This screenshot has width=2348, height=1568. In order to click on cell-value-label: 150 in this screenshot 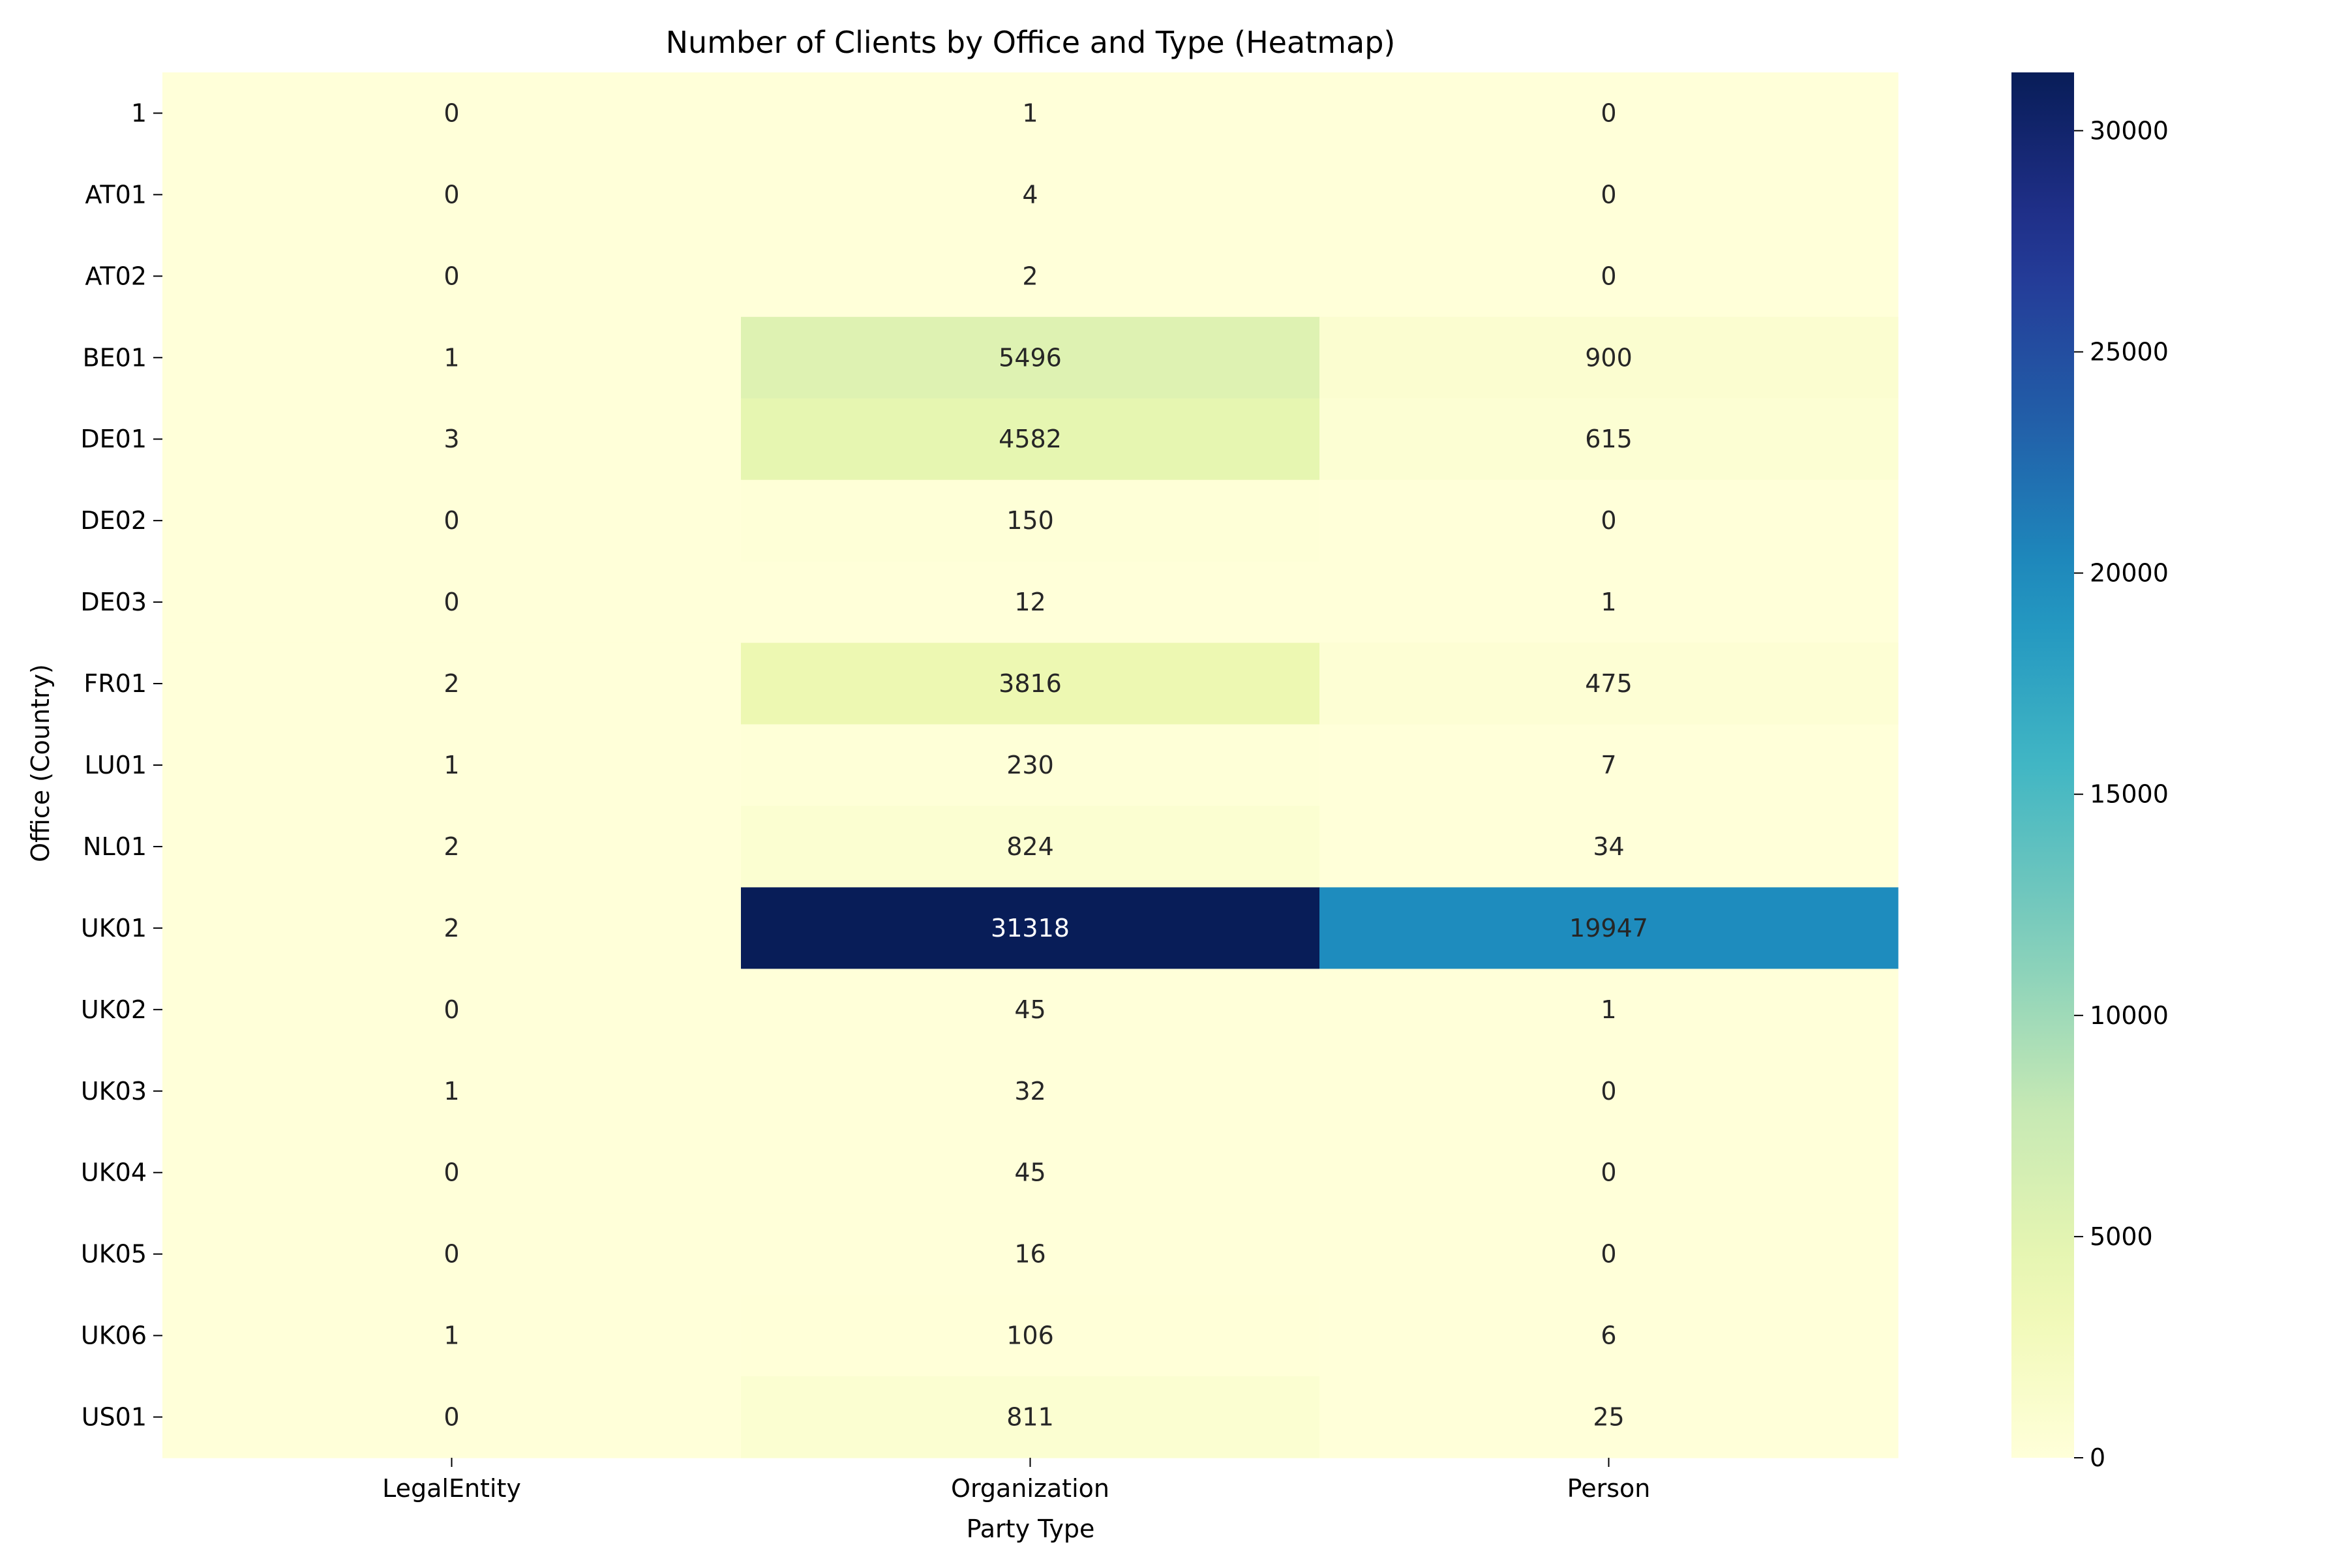, I will do `click(1030, 520)`.